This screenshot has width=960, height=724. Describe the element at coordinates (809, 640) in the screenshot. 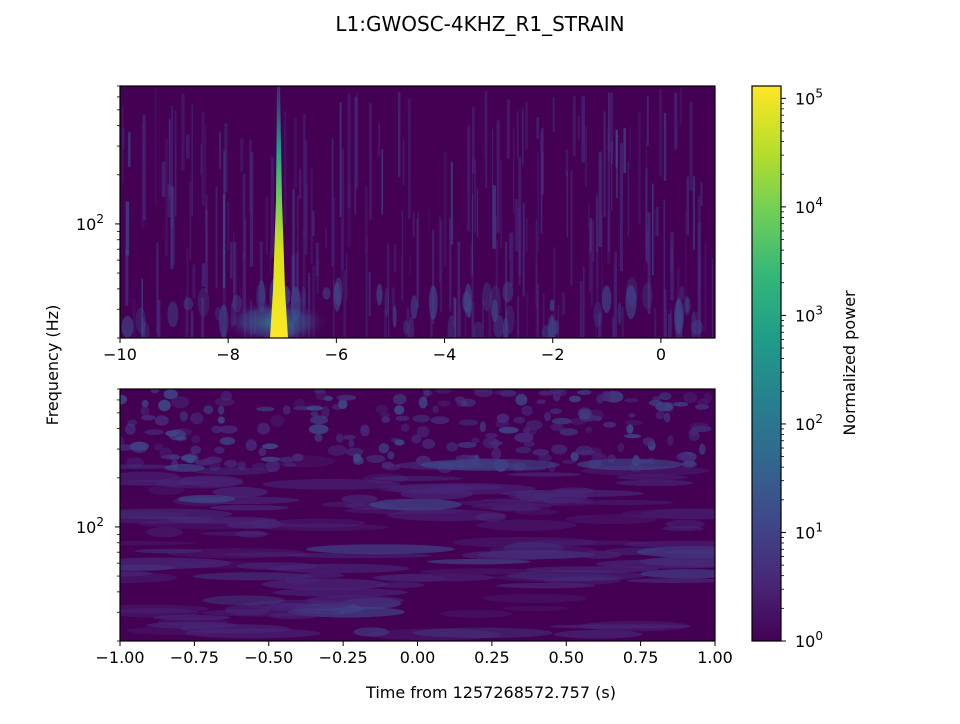

I see `colorbar-tick-label: 10⁰` at that location.